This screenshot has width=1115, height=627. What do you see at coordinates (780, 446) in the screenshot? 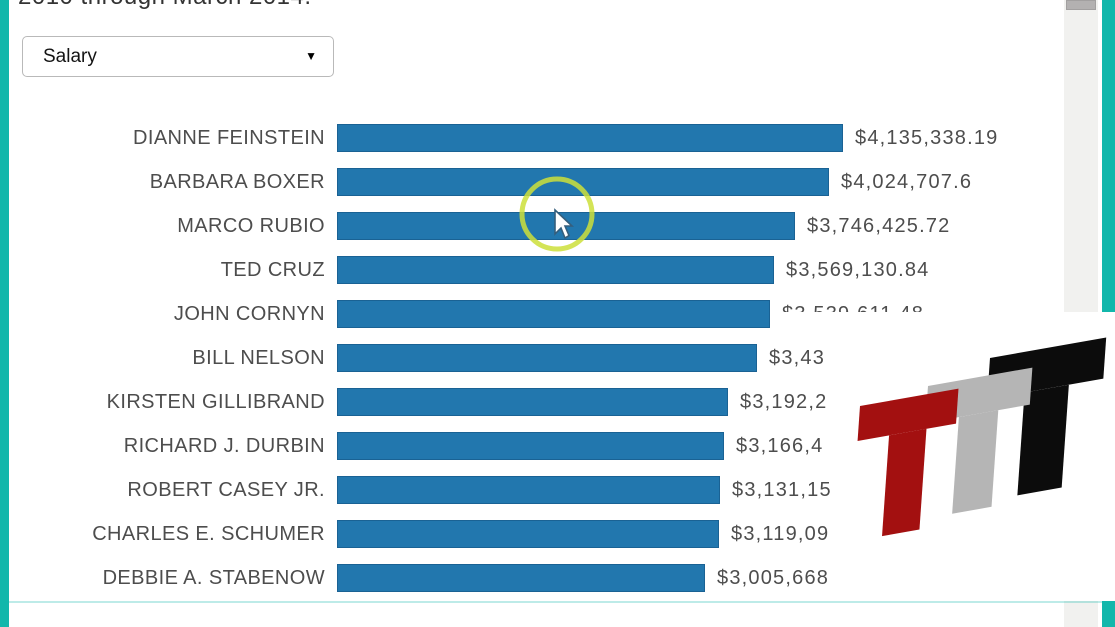
I see `salary-value: $3,166,4` at bounding box center [780, 446].